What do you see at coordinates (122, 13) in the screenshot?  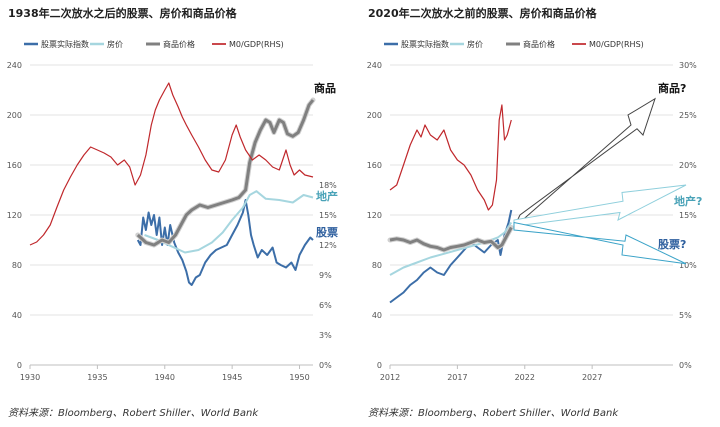 I see `chart-title: 1938年二次放水之后的股票、房价和商品价格` at bounding box center [122, 13].